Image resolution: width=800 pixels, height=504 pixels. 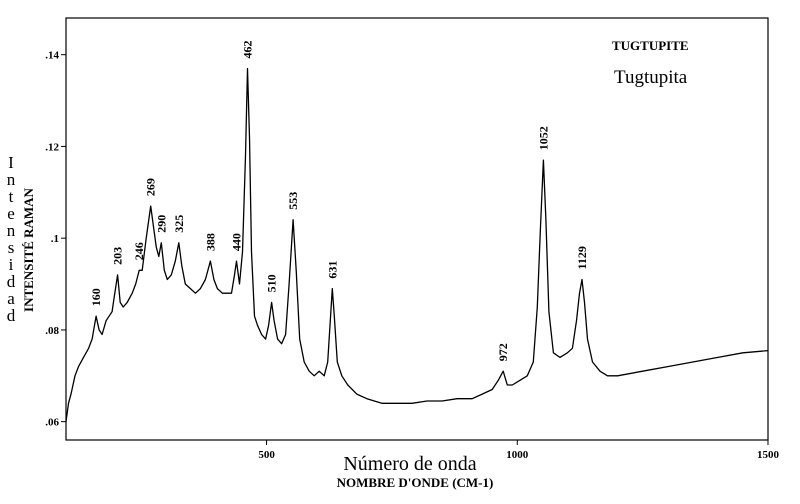 What do you see at coordinates (52, 423) in the screenshot?
I see `y-tick-label: .06` at bounding box center [52, 423].